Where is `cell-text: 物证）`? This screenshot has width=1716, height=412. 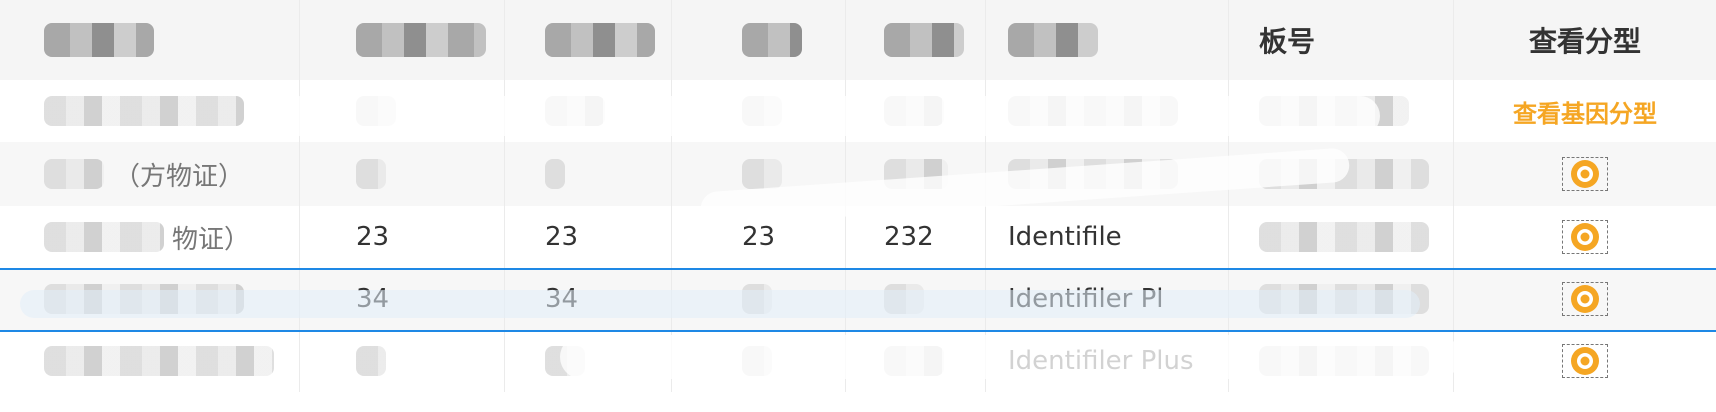 cell-text: 物证） is located at coordinates (211, 239).